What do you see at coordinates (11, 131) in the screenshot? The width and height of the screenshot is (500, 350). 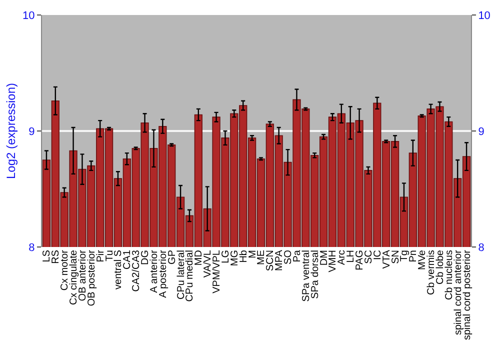 I see `y-axis-title: Log2 (expression)` at bounding box center [11, 131].